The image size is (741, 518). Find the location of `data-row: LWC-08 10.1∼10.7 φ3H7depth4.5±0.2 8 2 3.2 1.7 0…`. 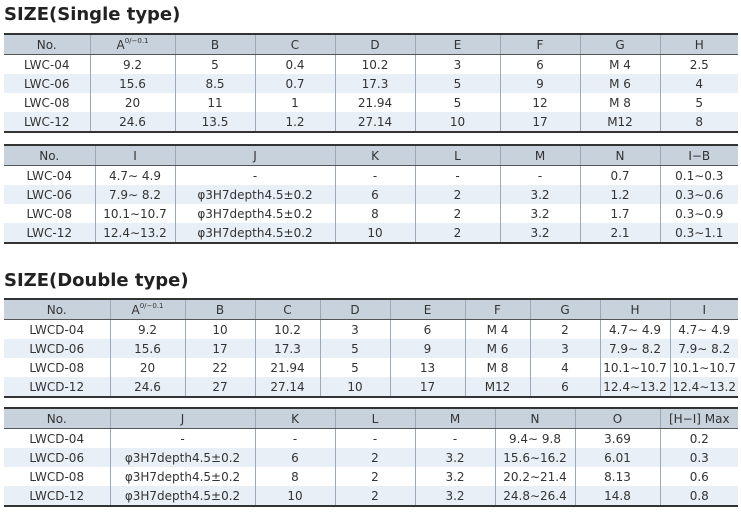

data-row: LWC-08 10.1∼10.7 φ3H7depth4.5±0.2 8 2 3.2 1.7 0… is located at coordinates (371, 213).